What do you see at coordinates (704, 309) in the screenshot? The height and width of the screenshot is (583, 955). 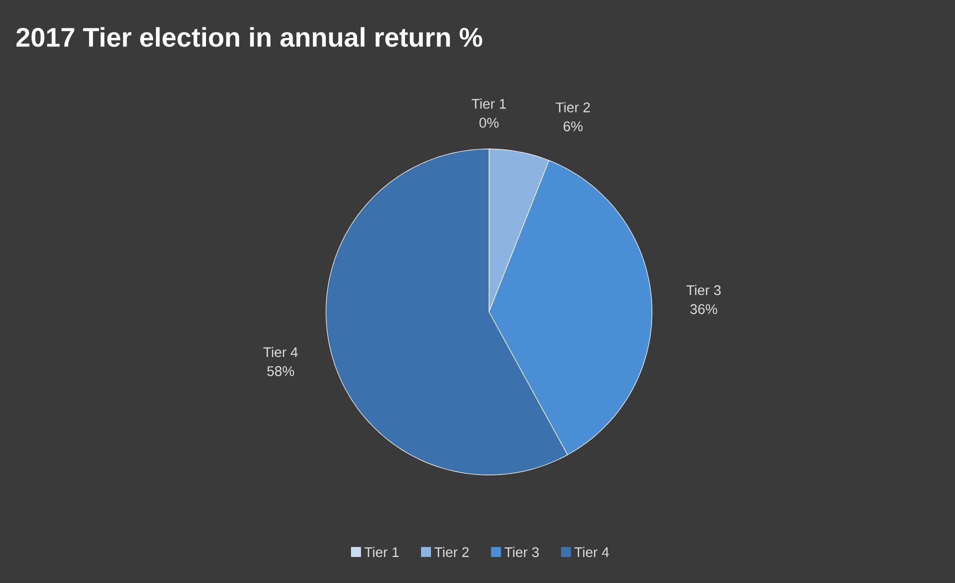 I see `data-label: 36%` at bounding box center [704, 309].